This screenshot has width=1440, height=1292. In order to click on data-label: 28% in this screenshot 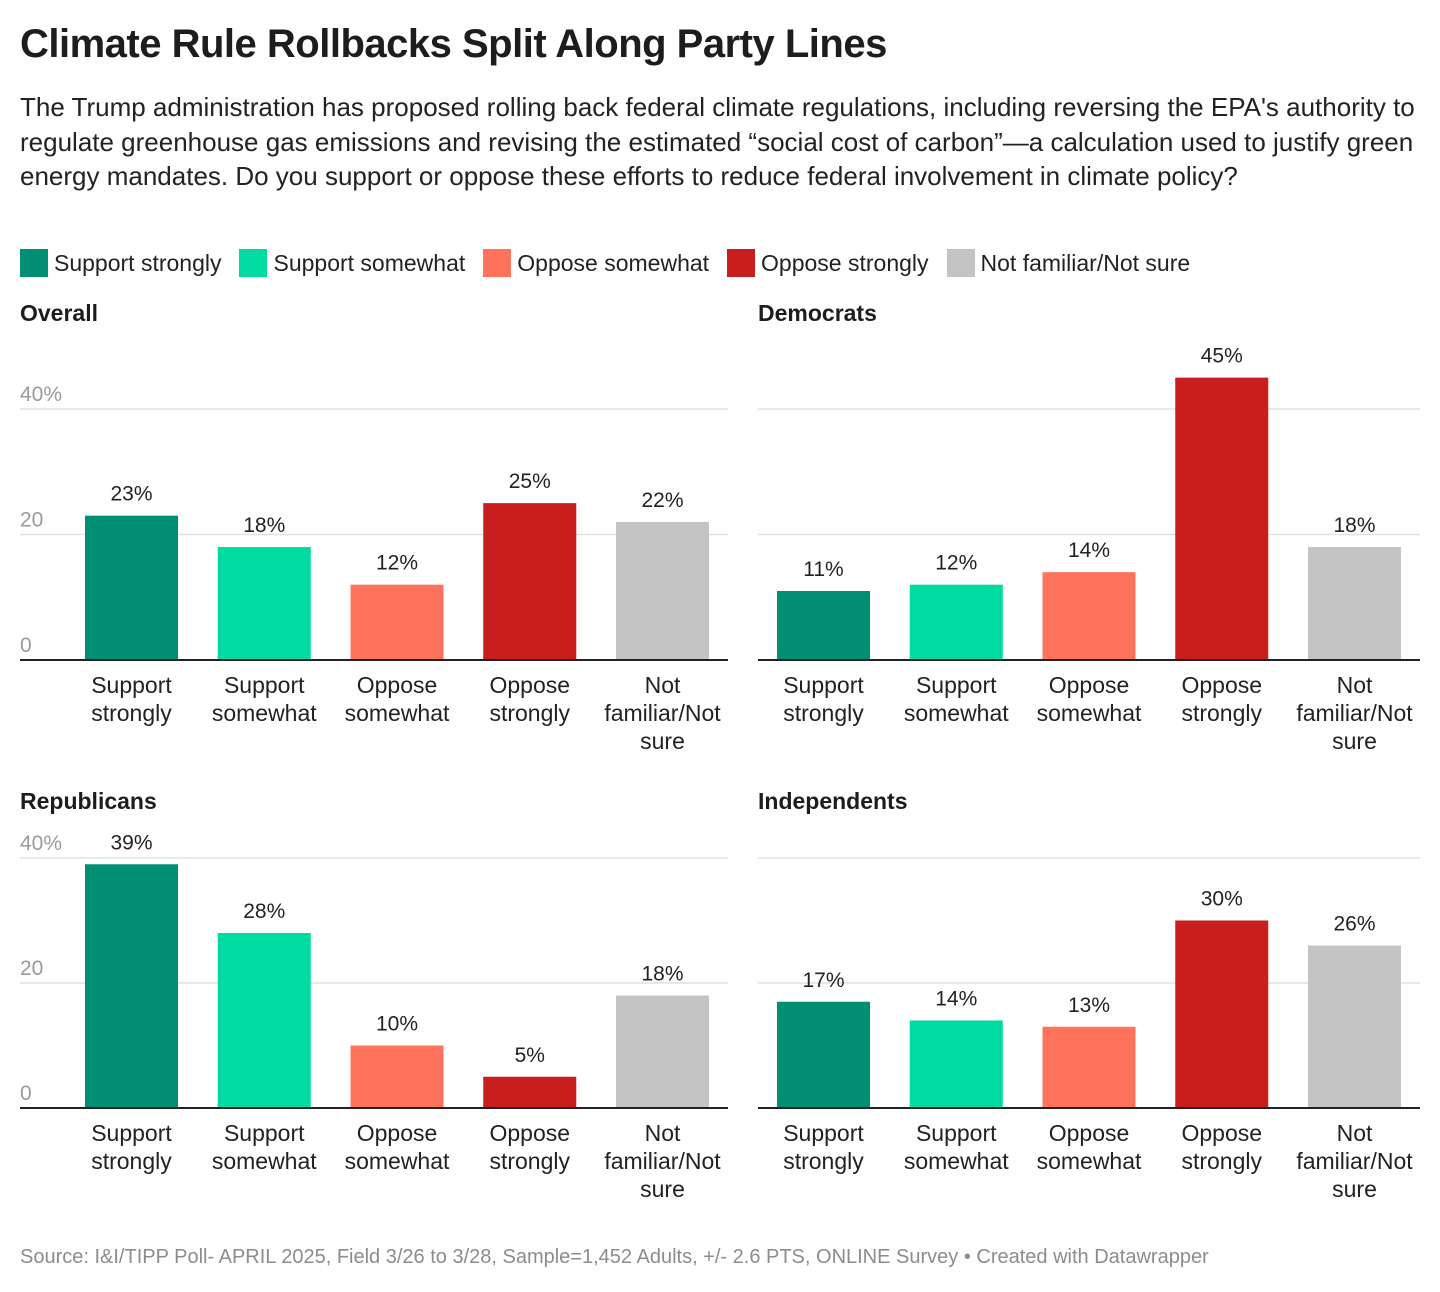, I will do `click(264, 911)`.